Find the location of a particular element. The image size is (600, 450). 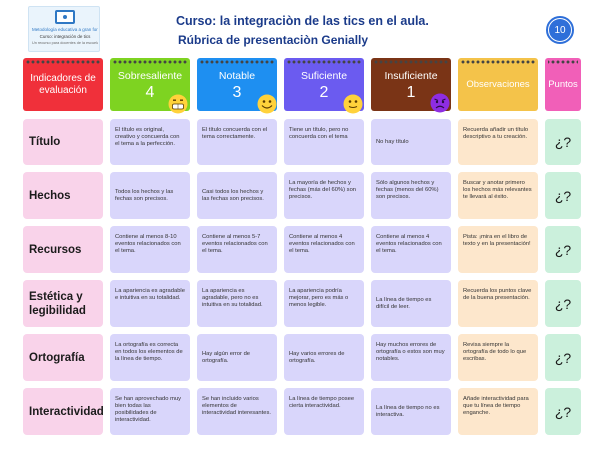

column-header-suficiente: Suficiente 2 is located at coordinates (324, 84).